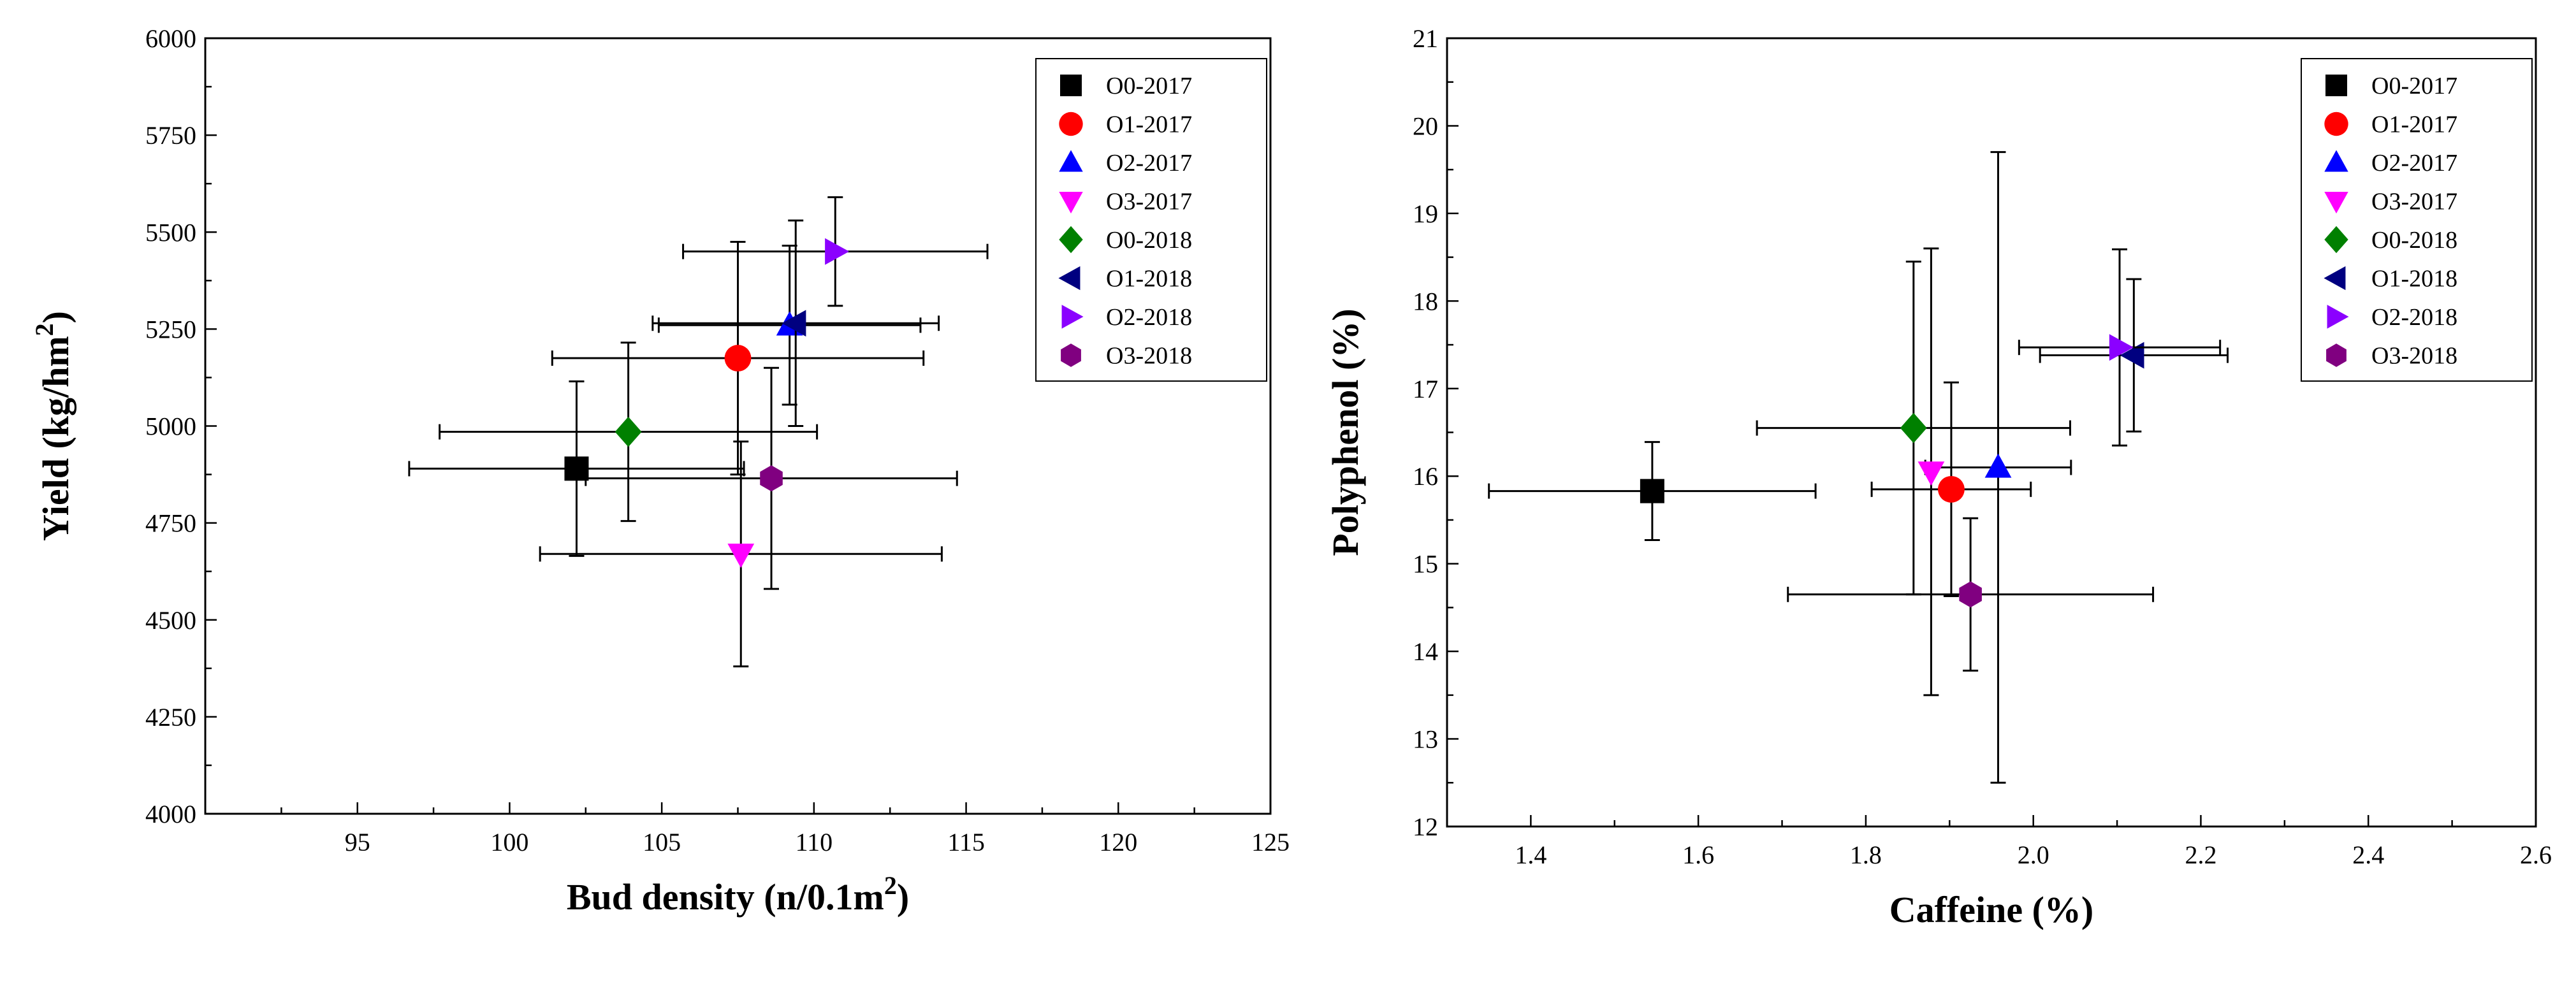 Image resolution: width=2576 pixels, height=982 pixels. Describe the element at coordinates (1998, 465) in the screenshot. I see `marker-triangle-up` at that location.